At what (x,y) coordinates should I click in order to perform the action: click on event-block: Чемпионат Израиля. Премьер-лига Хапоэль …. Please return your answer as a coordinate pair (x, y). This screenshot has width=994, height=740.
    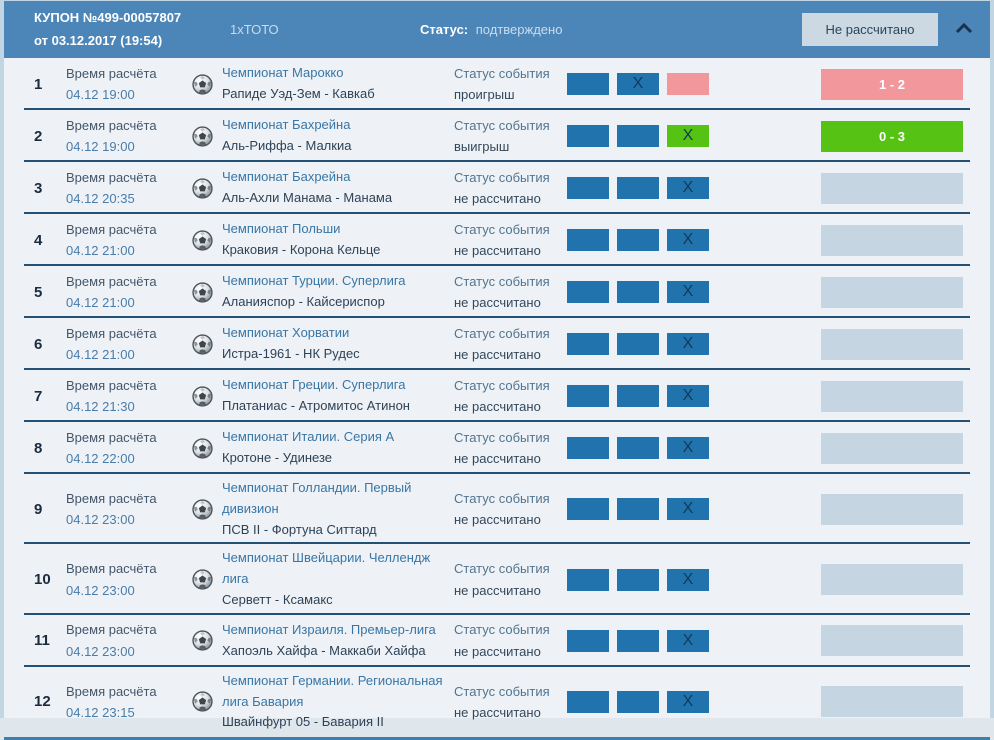
    Looking at the image, I should click on (338, 641).